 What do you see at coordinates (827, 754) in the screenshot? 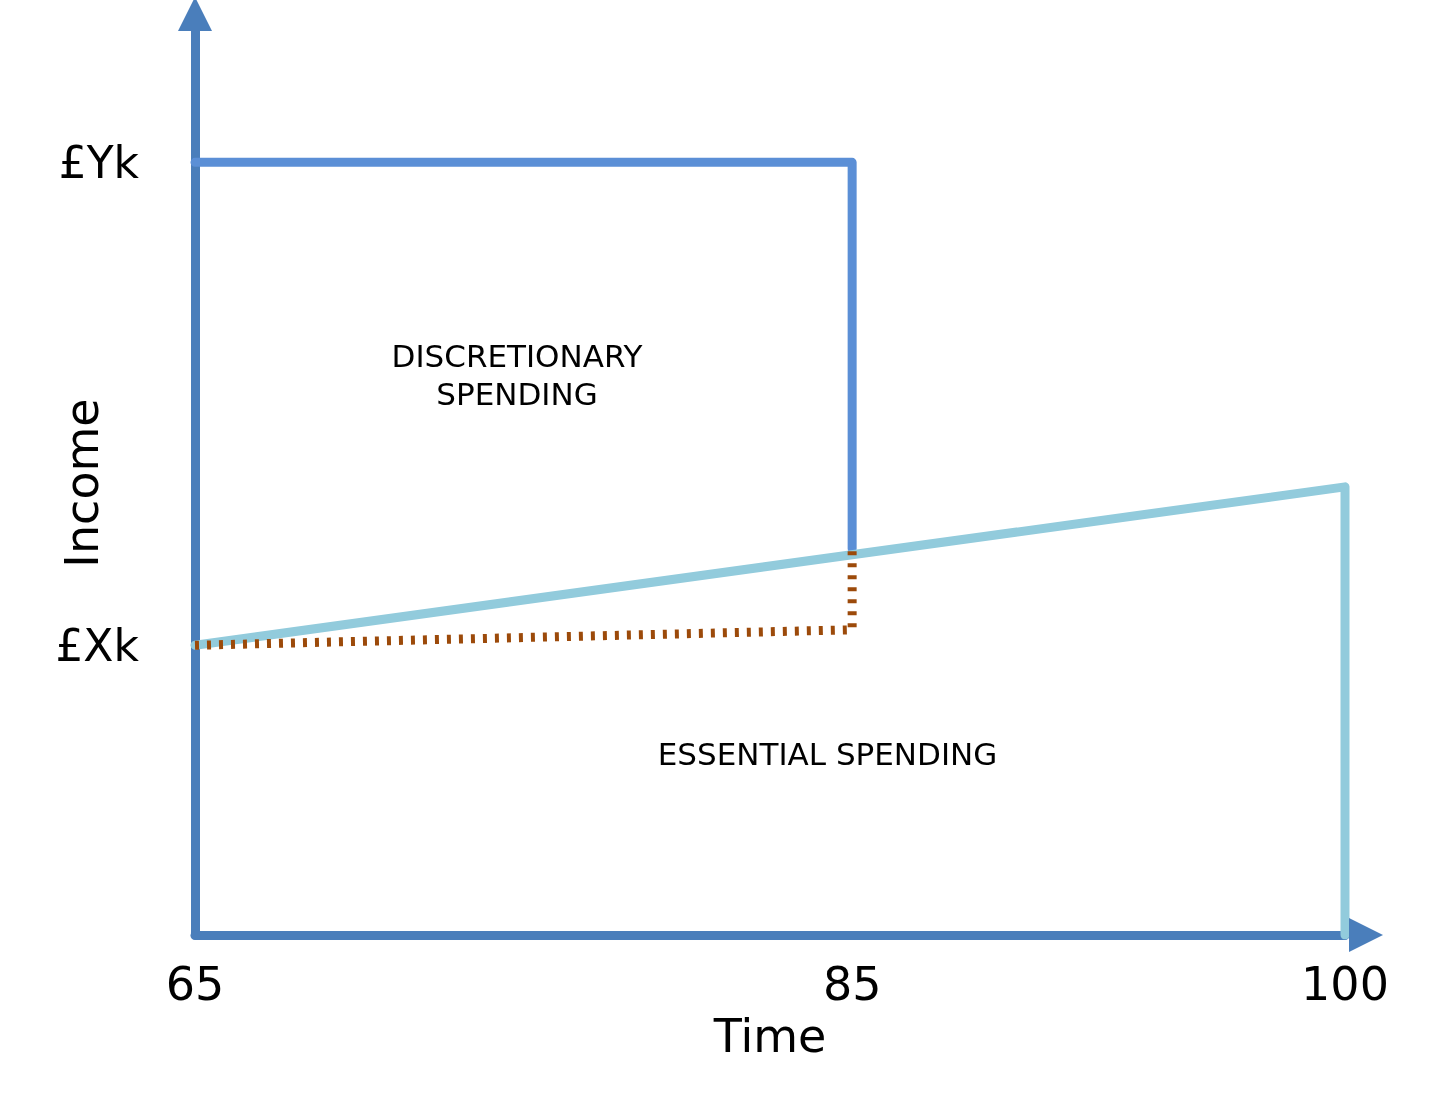
I see `annotation: ESSENTIAL SPENDING` at bounding box center [827, 754].